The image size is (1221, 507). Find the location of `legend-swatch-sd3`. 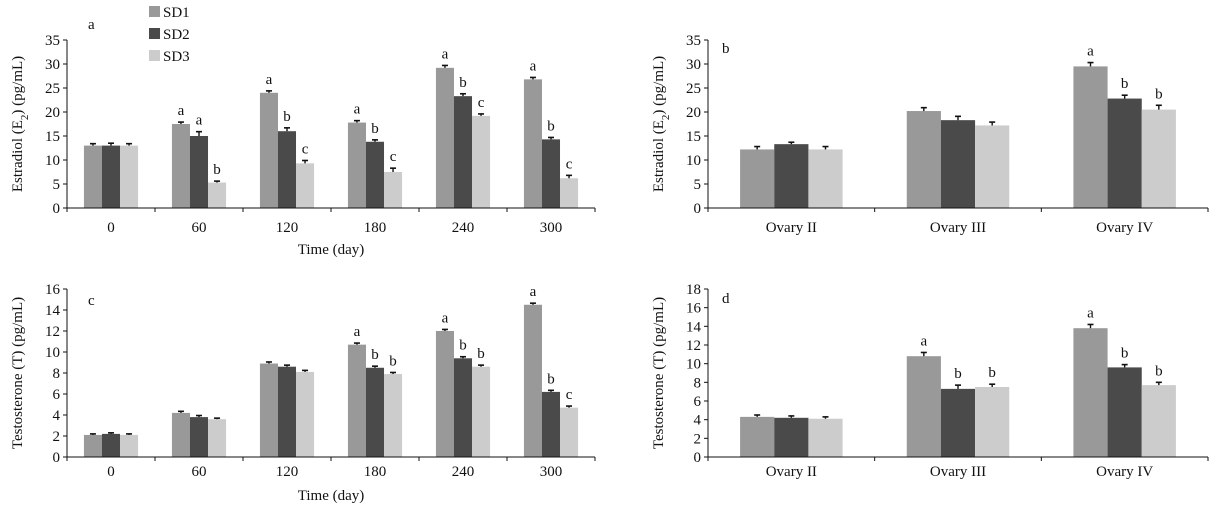

legend-swatch-sd3 is located at coordinates (154, 55).